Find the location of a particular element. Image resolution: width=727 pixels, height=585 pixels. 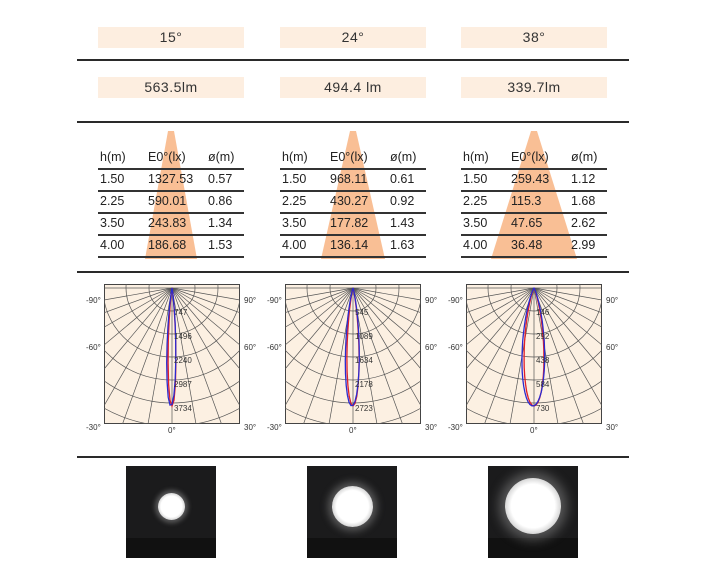

intensity-curve-c90 is located at coordinates (171, 346).